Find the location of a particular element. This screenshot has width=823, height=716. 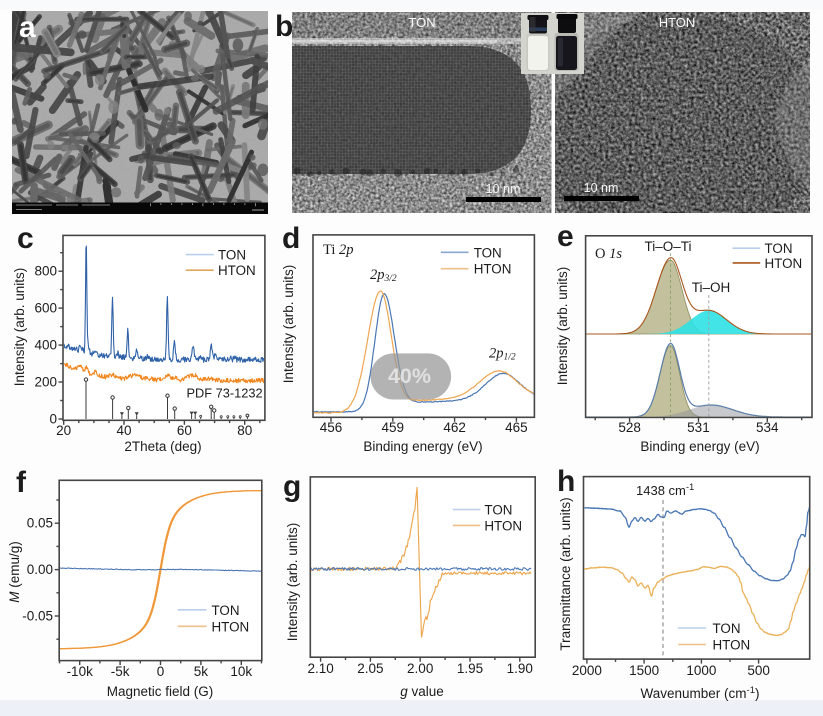

svg-text: 1.95 is located at coordinates (470, 668).